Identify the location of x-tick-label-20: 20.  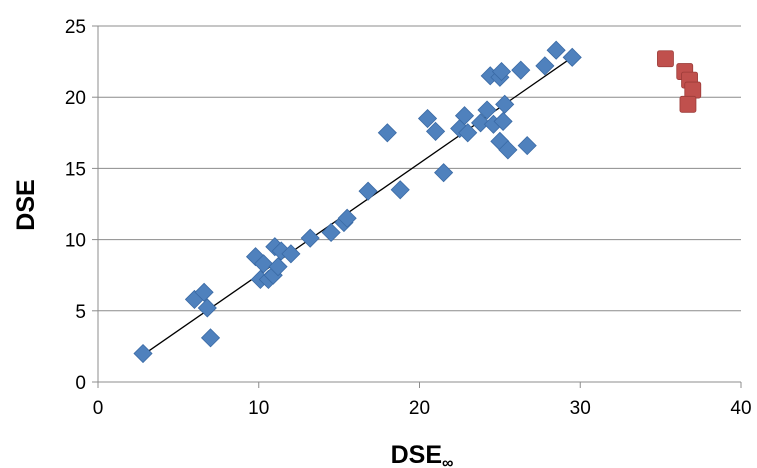
(419, 408).